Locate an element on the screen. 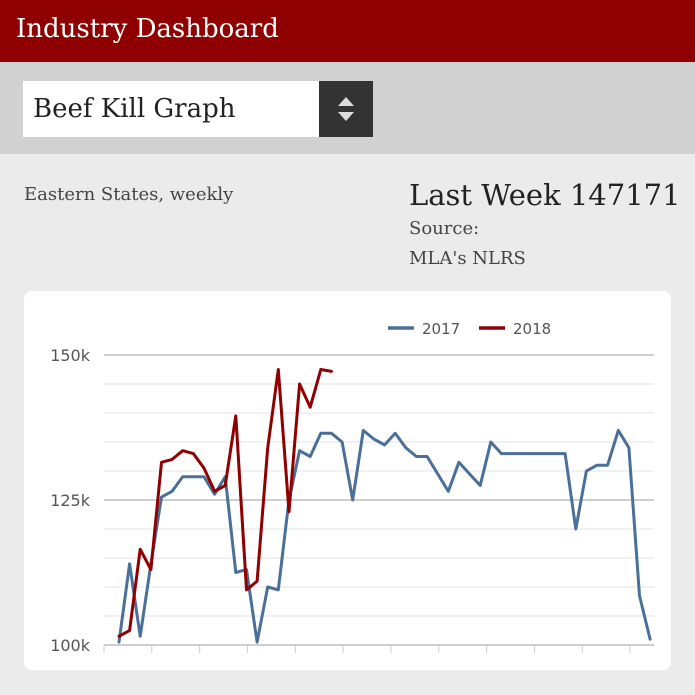 The height and width of the screenshot is (695, 695). source-value: MLA's NLRS is located at coordinates (467, 258).